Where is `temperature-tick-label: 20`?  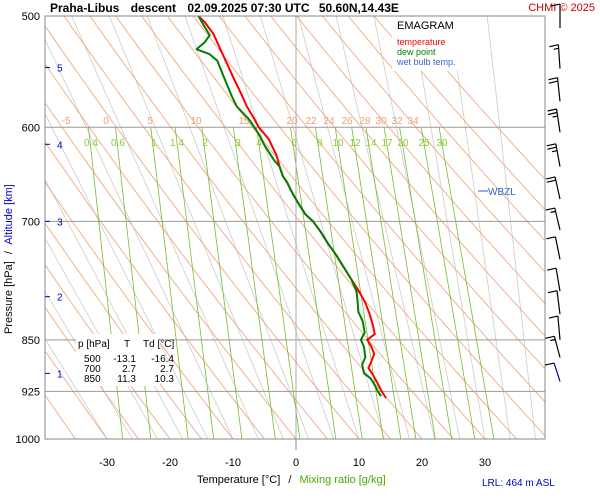 temperature-tick-label: 20 is located at coordinates (422, 463).